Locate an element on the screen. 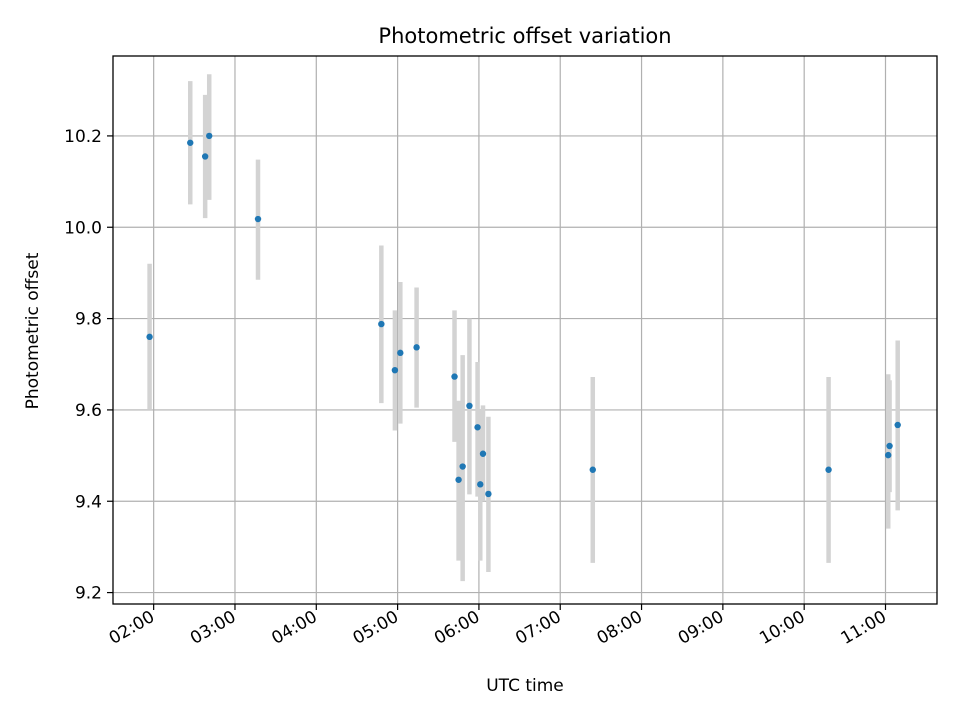 This screenshot has height=720, width=960. y-tick-label: 9.6 is located at coordinates (88, 411).